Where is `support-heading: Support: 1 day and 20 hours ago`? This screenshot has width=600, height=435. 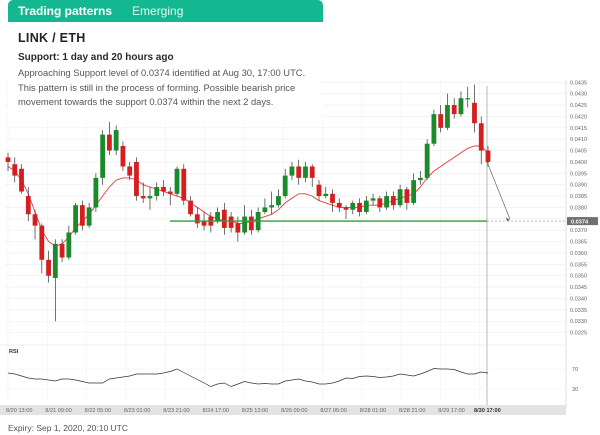
support-heading: Support: 1 day and 20 hours ago is located at coordinates (96, 57).